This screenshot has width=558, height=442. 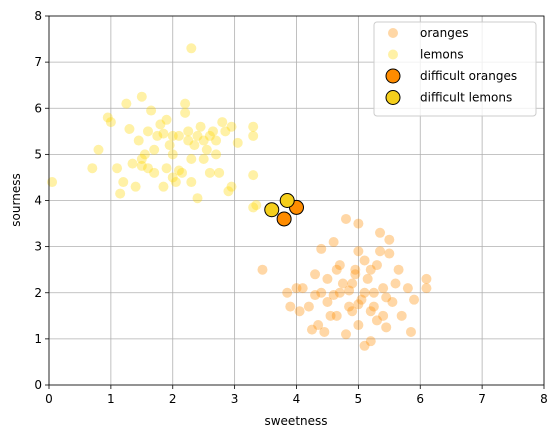 I want to click on legend-label: difficult oranges, so click(x=468, y=76).